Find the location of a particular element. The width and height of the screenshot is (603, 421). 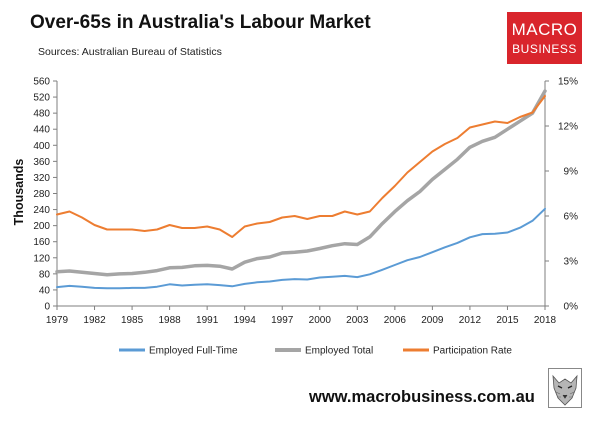

chart-subtitle: Sources: Australian Bureau of Statistics is located at coordinates (130, 52).